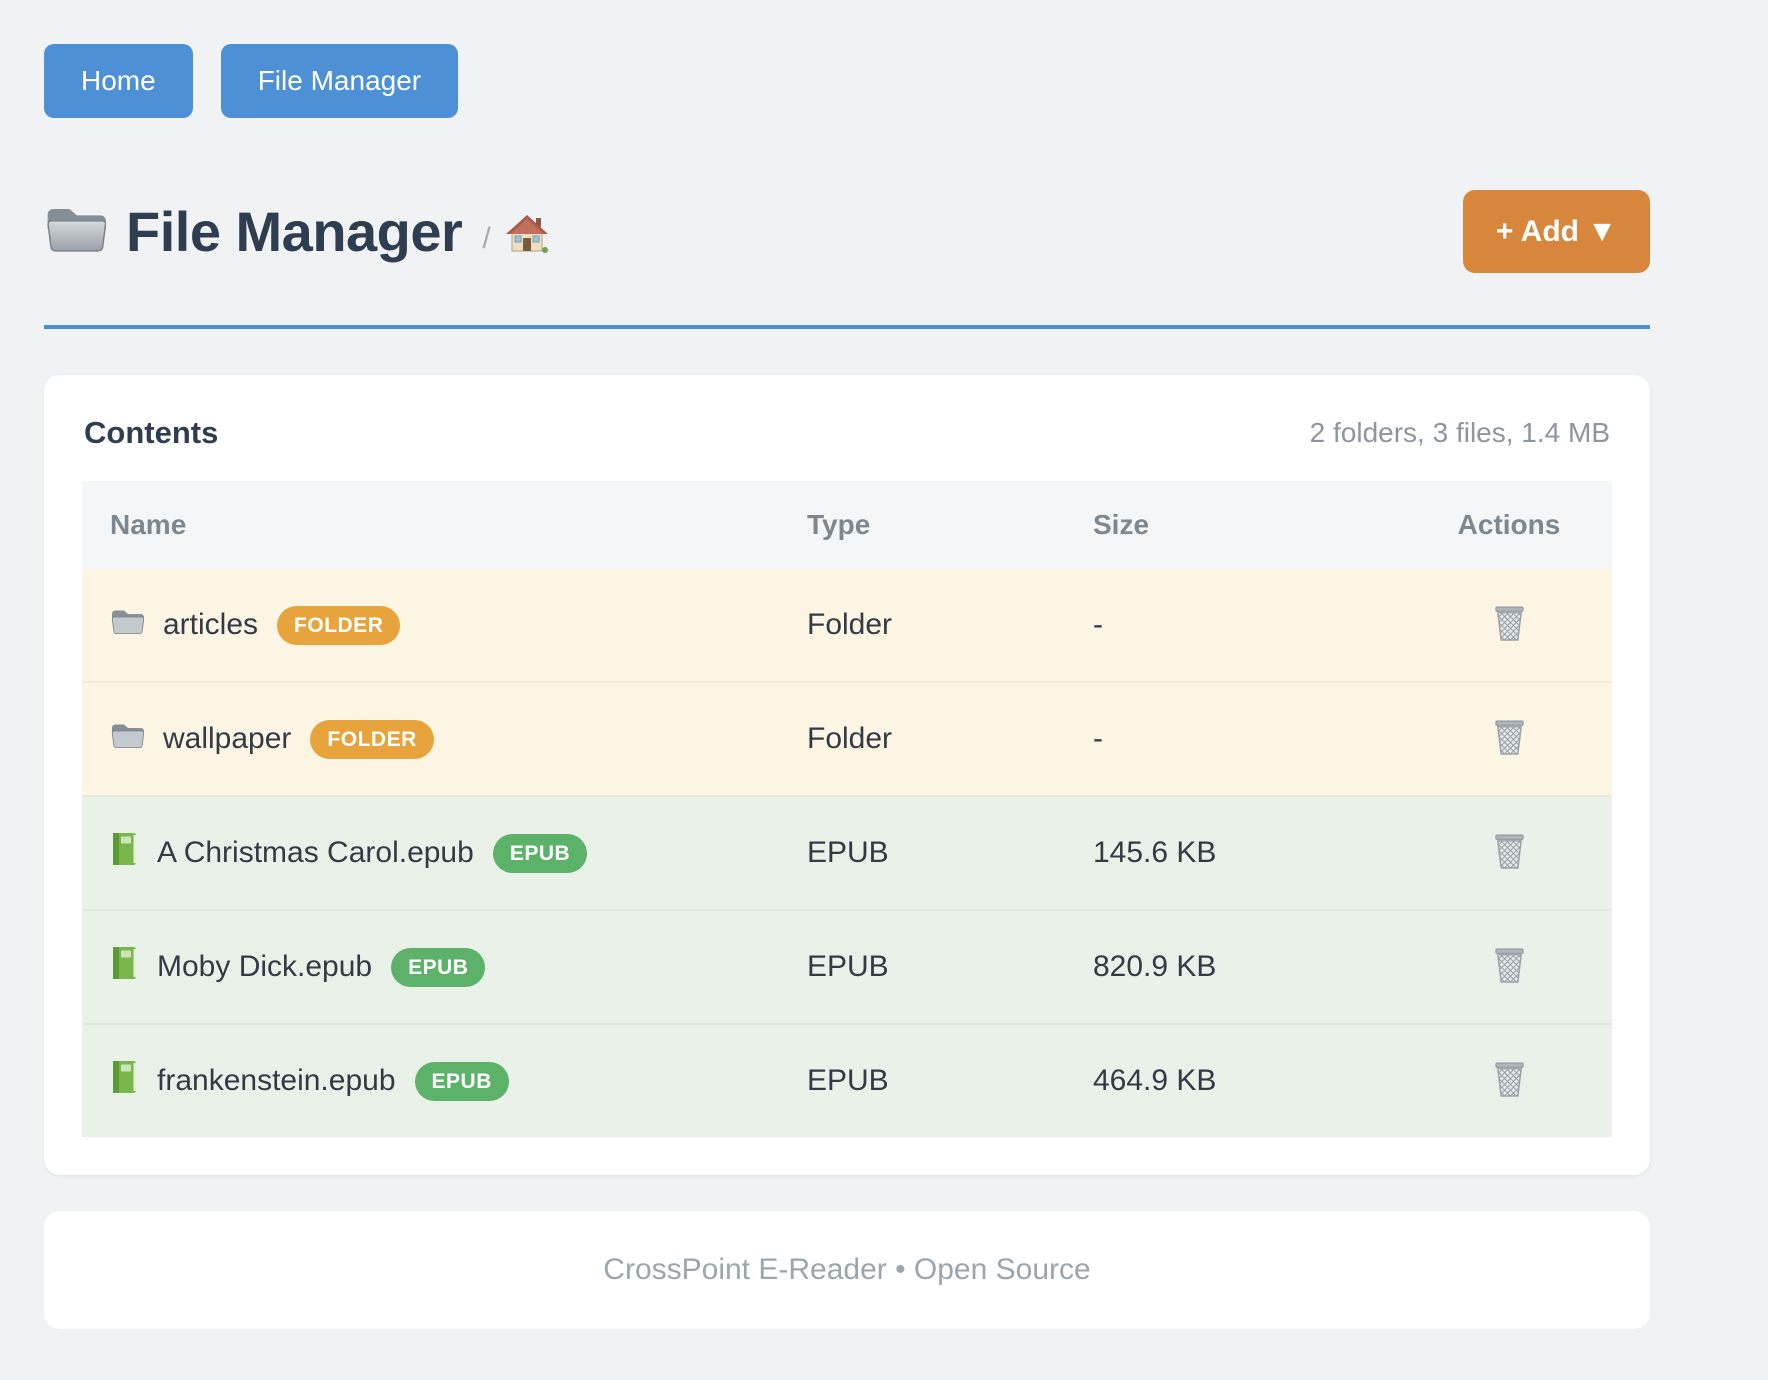  I want to click on title-group: File Manager /, so click(296, 231).